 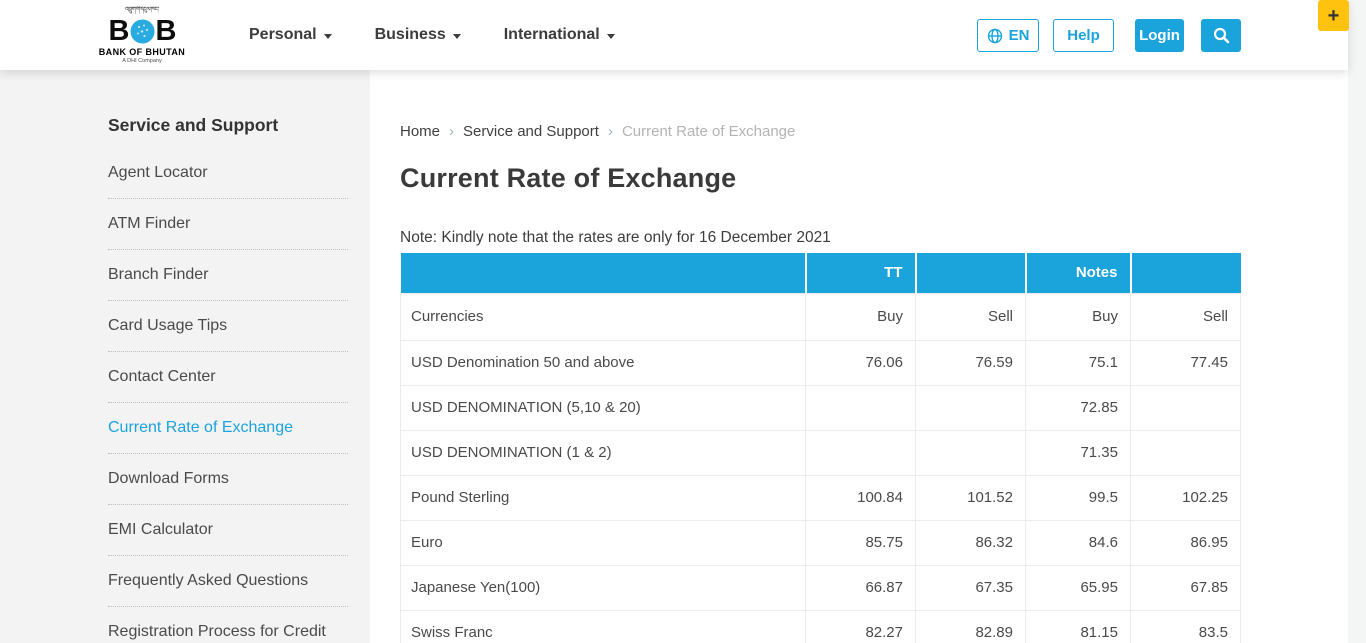 I want to click on nav-item-international: International, so click(x=559, y=35).